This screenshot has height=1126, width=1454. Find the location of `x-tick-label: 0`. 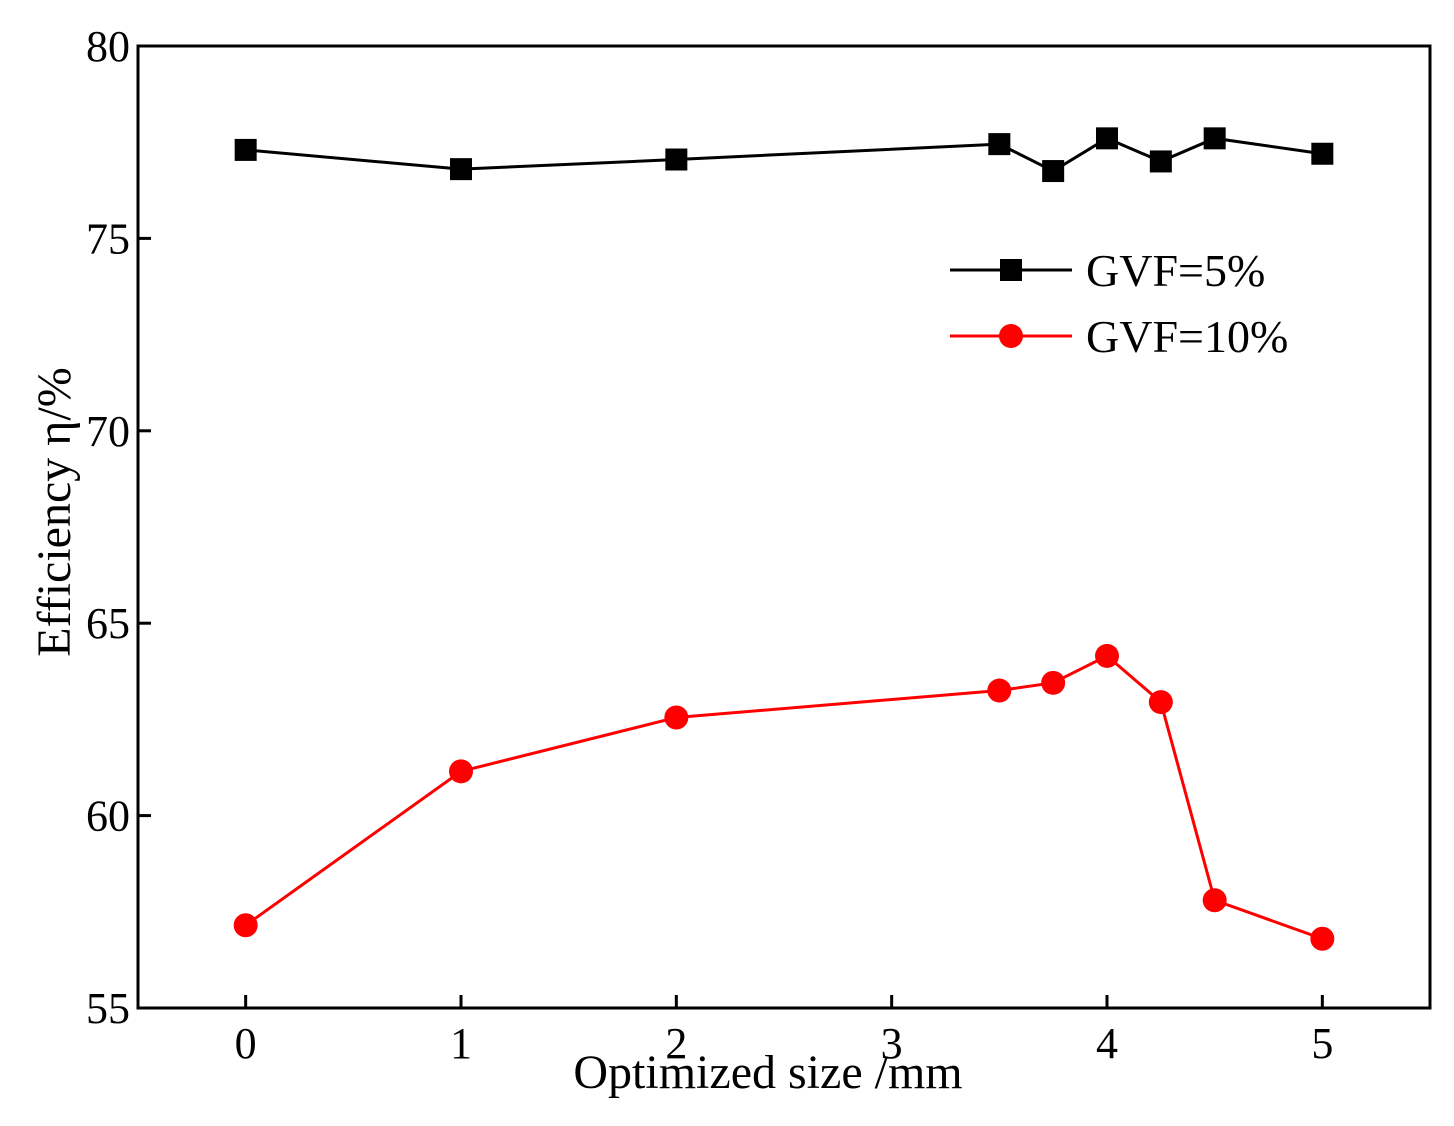

x-tick-label: 0 is located at coordinates (246, 1043).